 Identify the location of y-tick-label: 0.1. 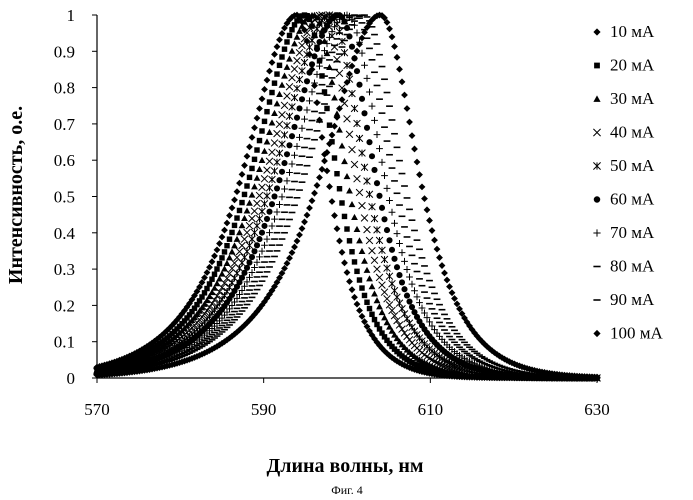
(64, 342).